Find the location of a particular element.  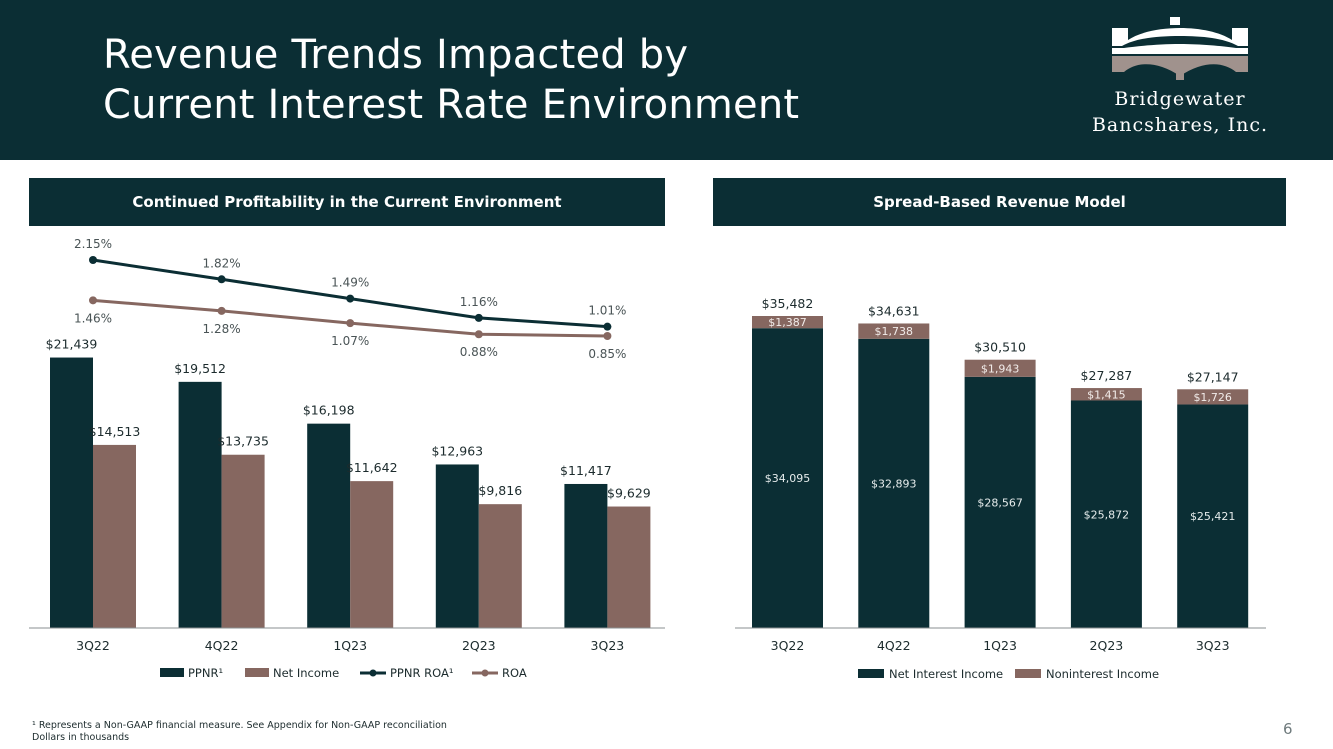

bridge-emblem-icon is located at coordinates (1180, 48).